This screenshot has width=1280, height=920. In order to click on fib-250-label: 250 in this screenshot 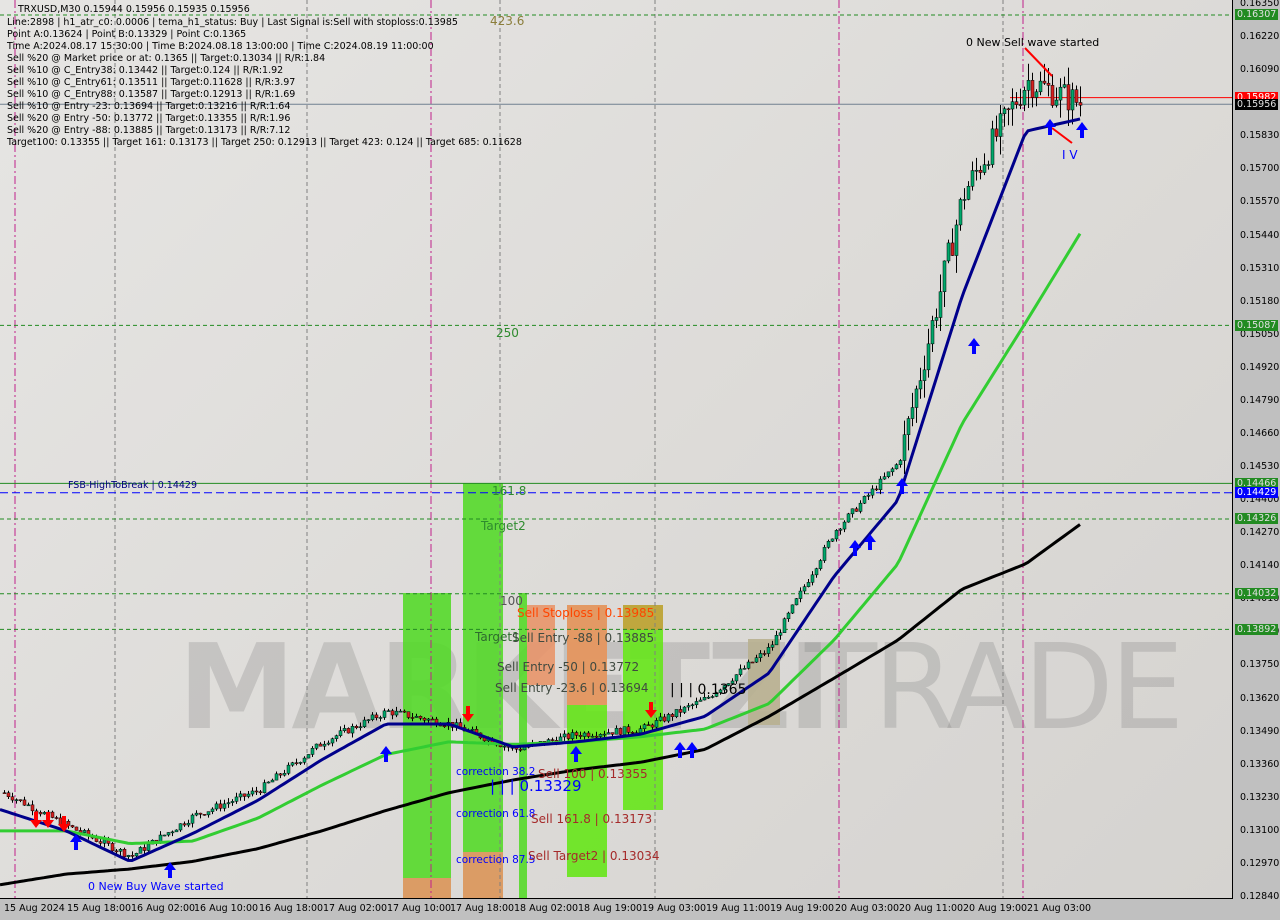, I will do `click(507, 333)`.